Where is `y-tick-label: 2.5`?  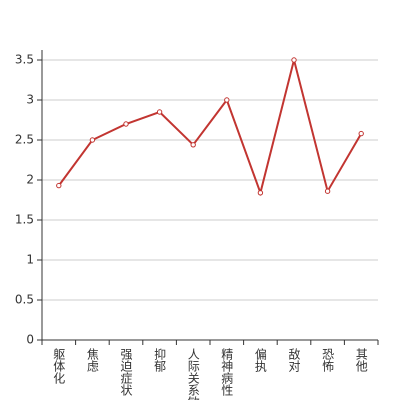
y-tick-label: 2.5 is located at coordinates (24, 140).